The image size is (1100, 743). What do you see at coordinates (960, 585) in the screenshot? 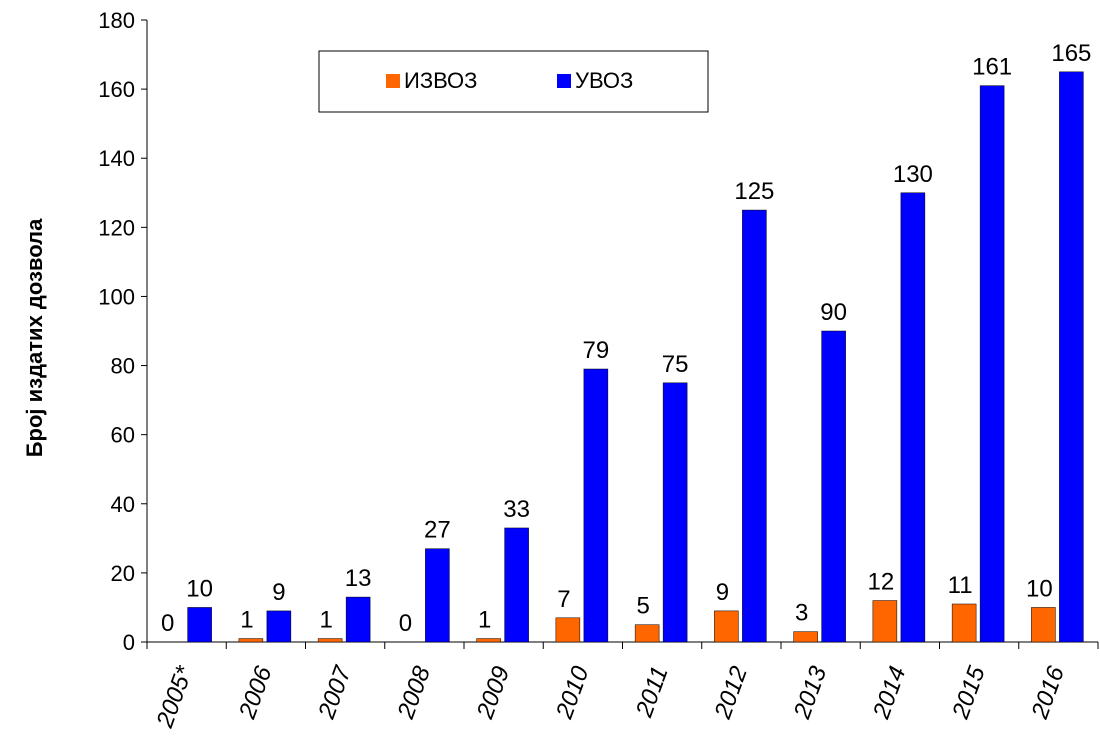
I see `data-label-export: 11` at bounding box center [960, 585].